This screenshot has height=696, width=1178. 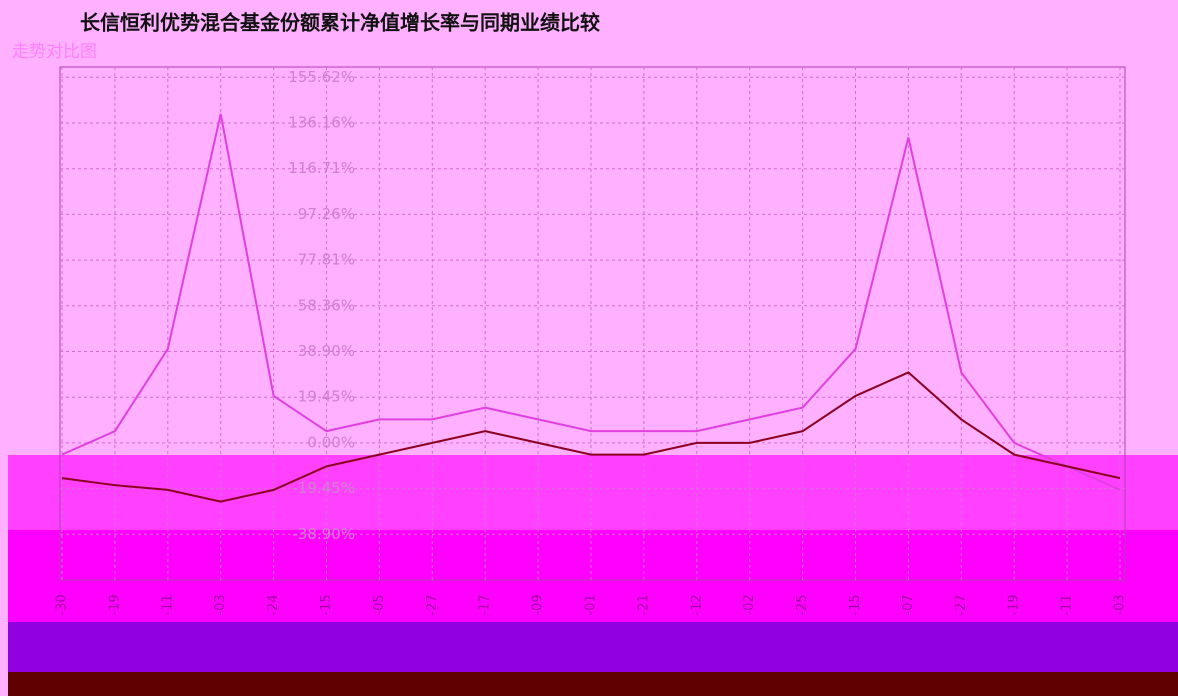 I want to click on y-tick-label: 58.36%, so click(x=326, y=305).